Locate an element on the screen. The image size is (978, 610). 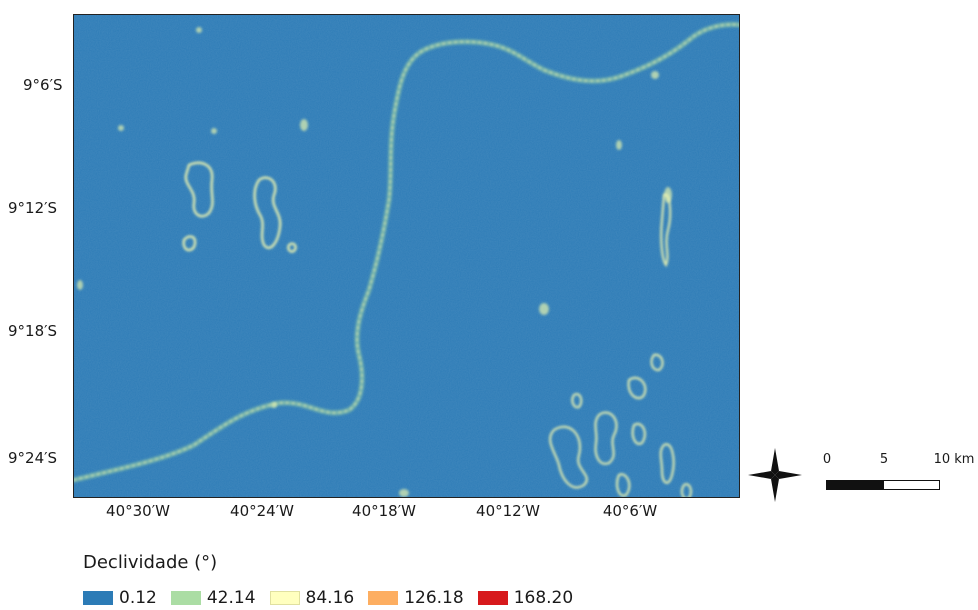
steep-area-west is located at coordinates (239, 207).